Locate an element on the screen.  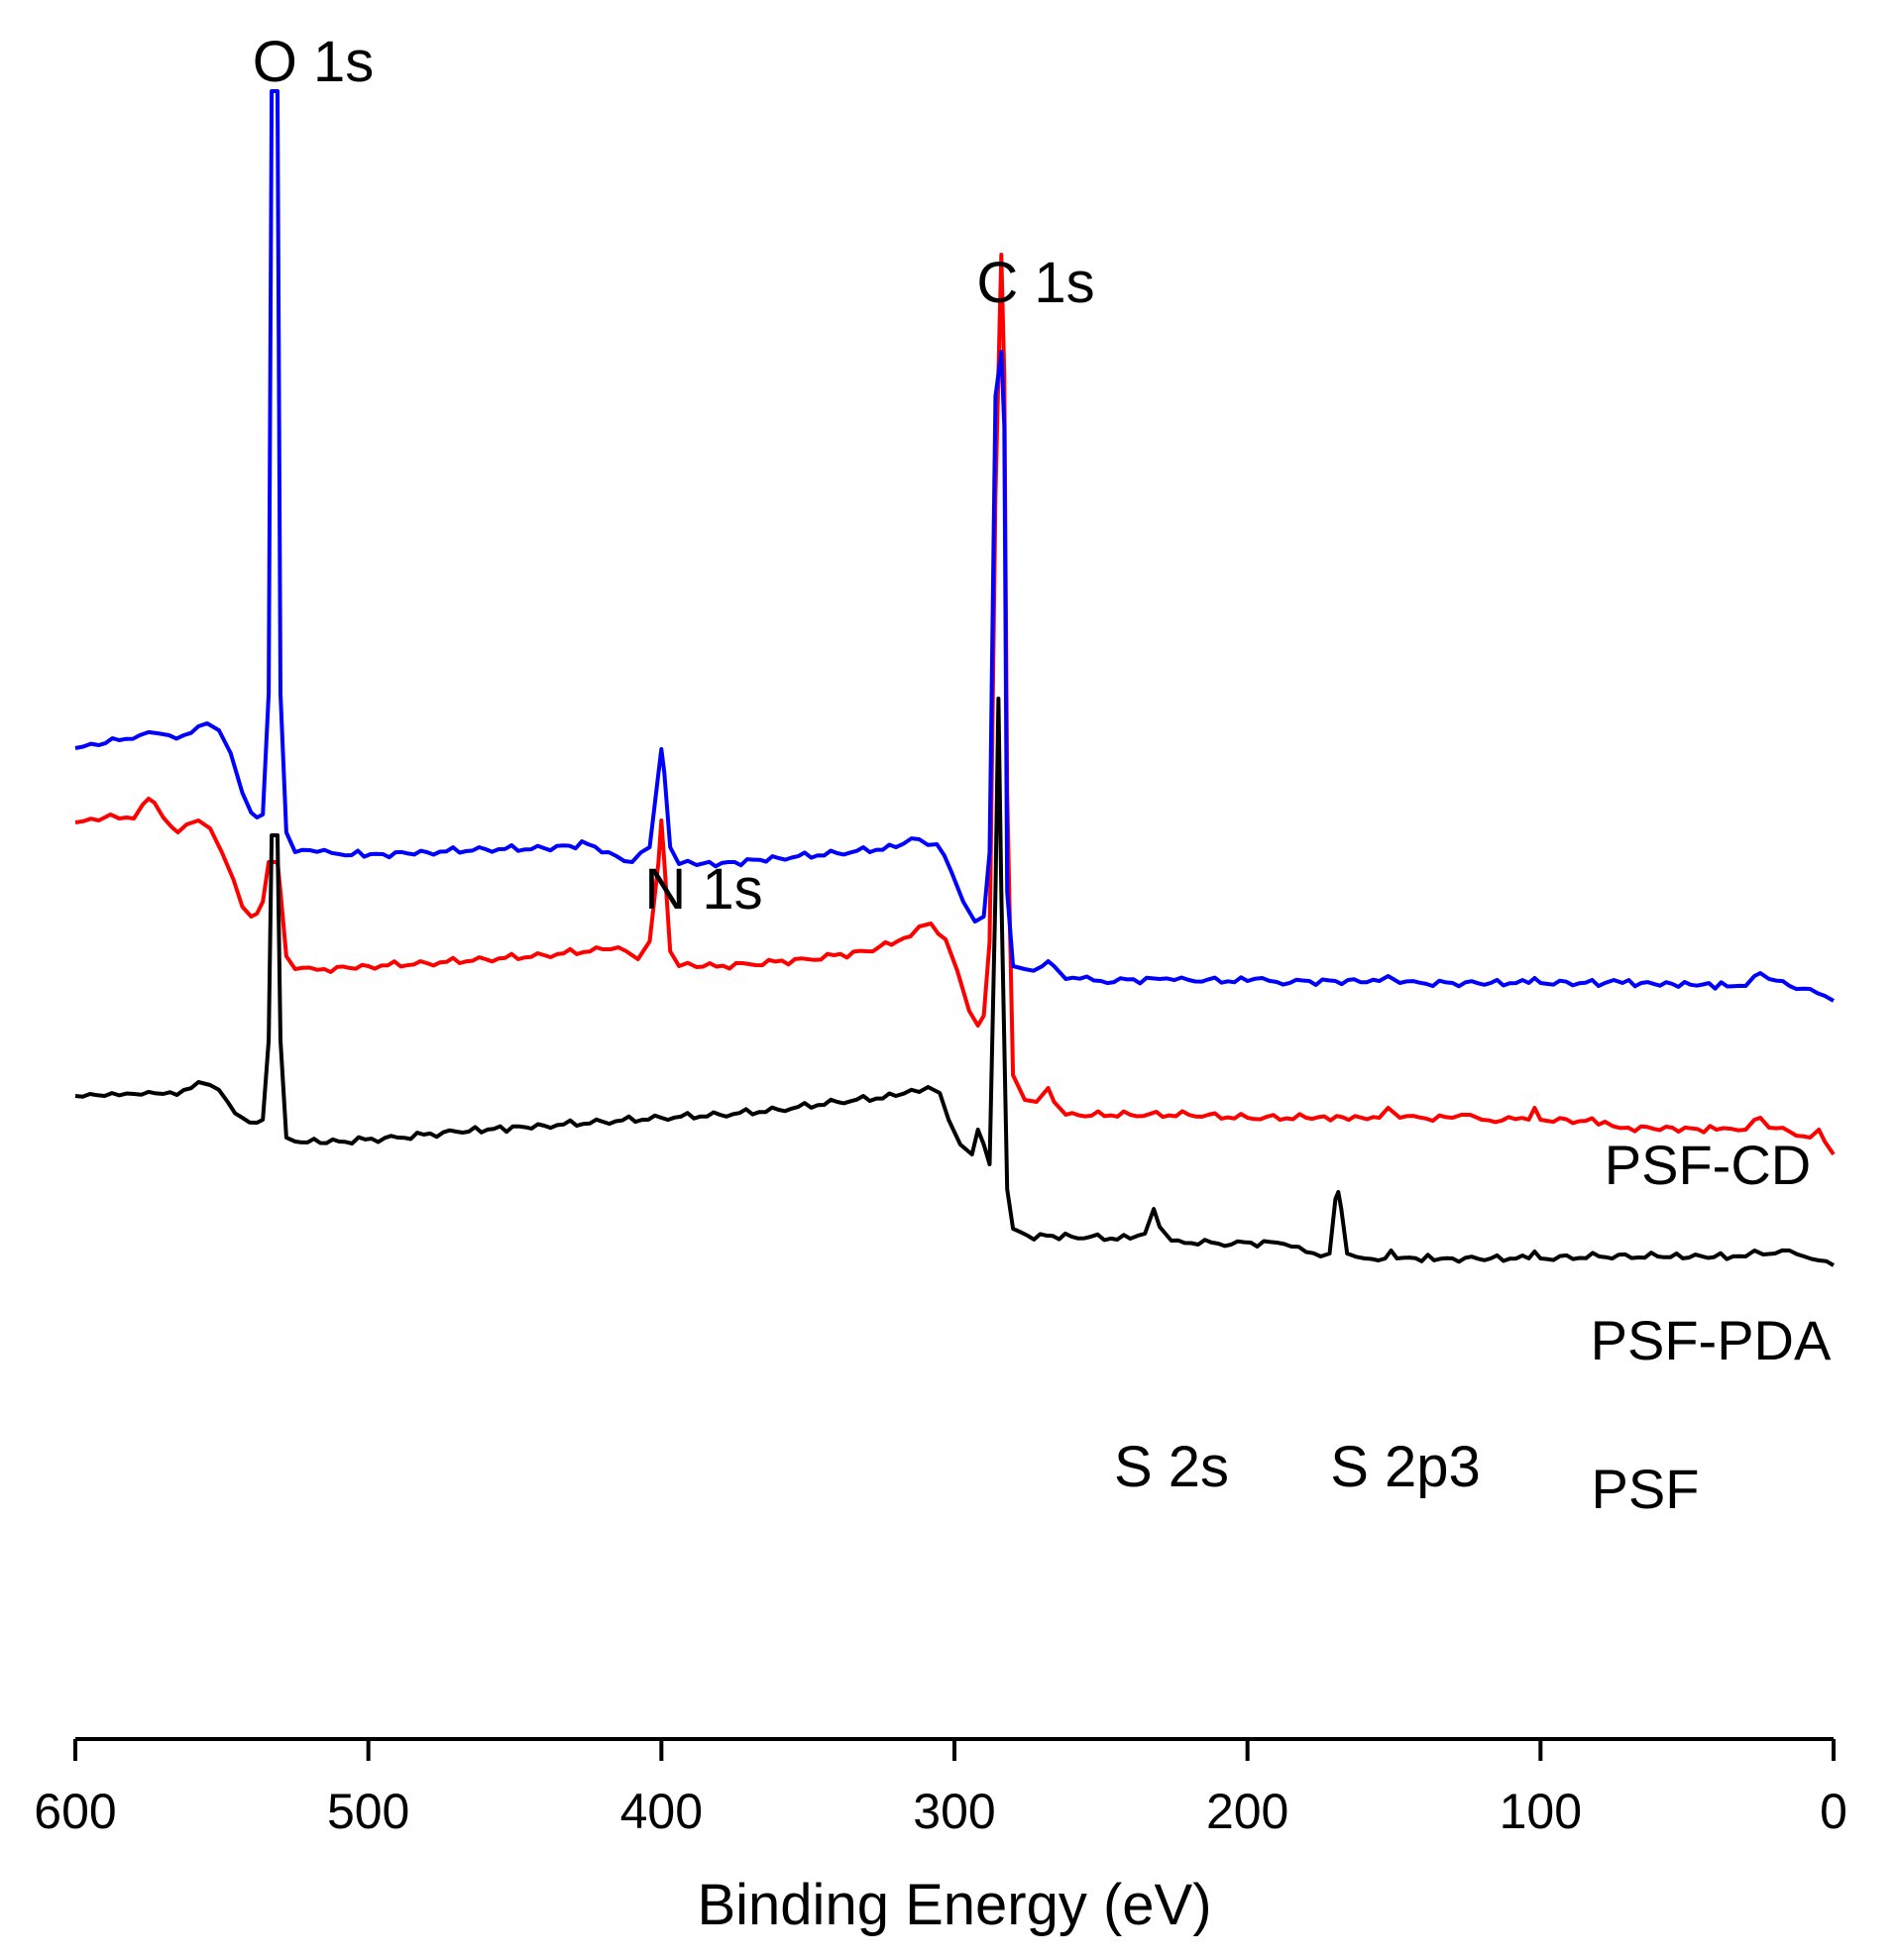
peak-label-n1s: N 1s is located at coordinates (703, 889).